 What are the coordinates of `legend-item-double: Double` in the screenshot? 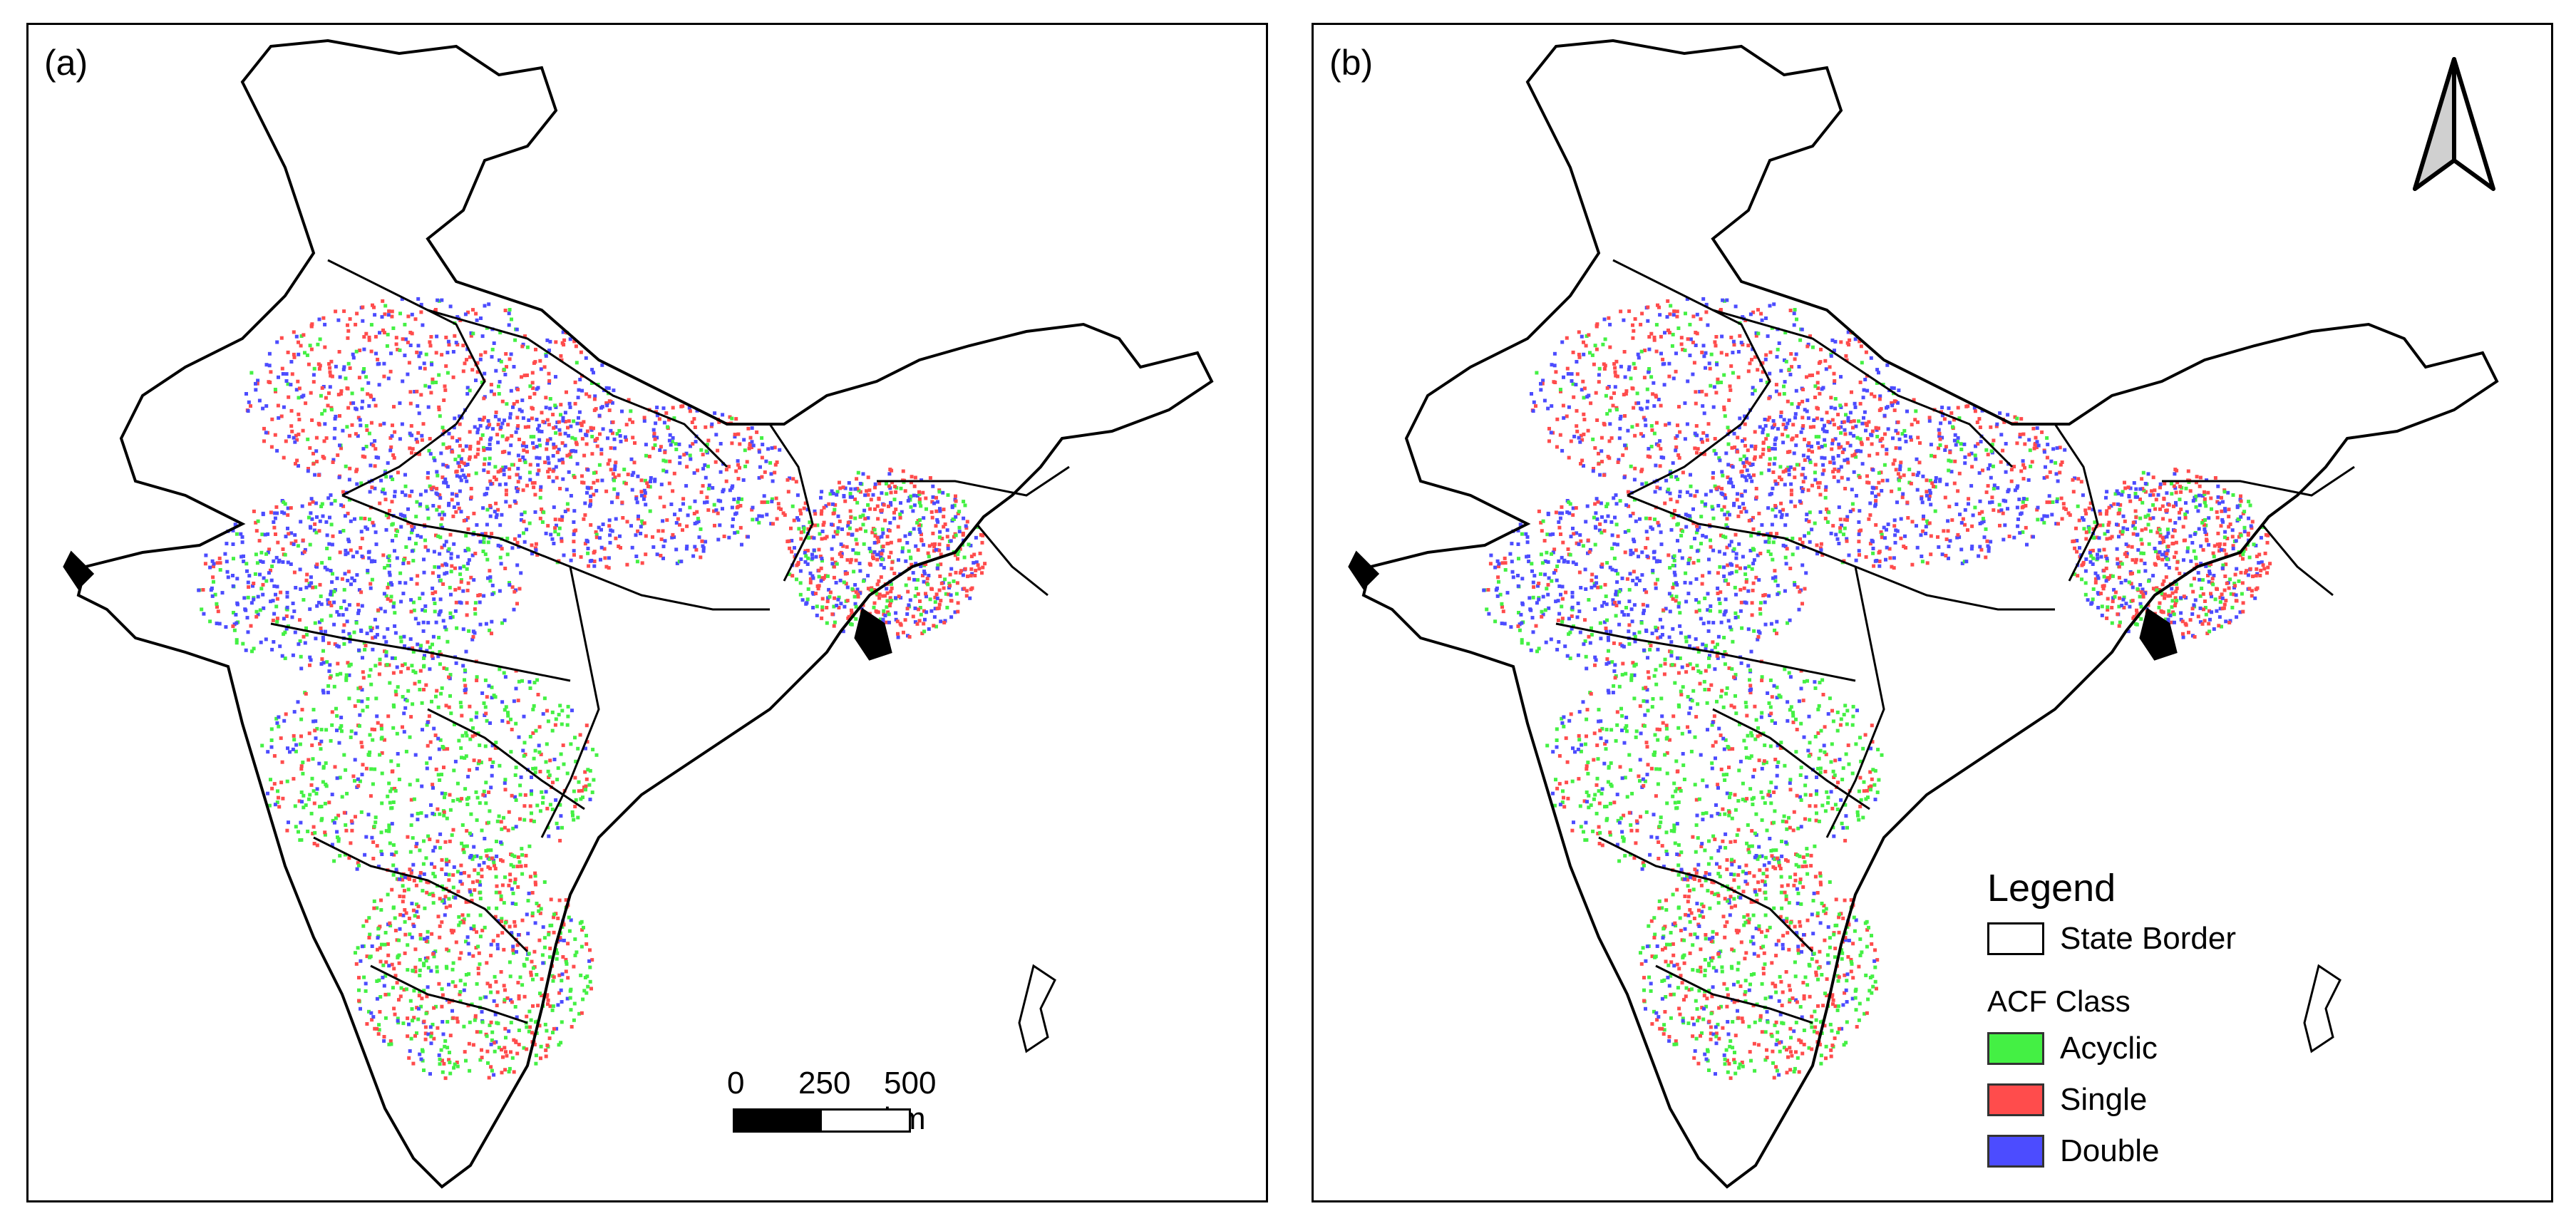 It's located at (2122, 1151).